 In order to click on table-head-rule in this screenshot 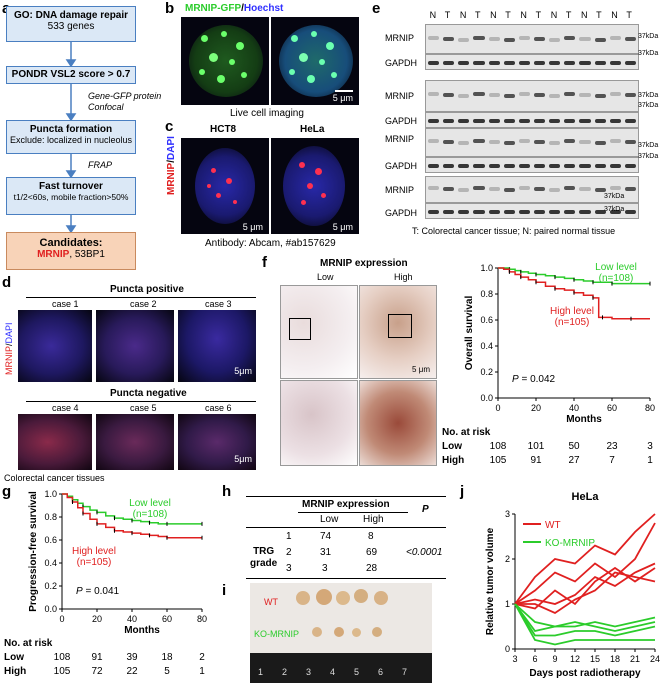, I will do `click(346, 527)`.